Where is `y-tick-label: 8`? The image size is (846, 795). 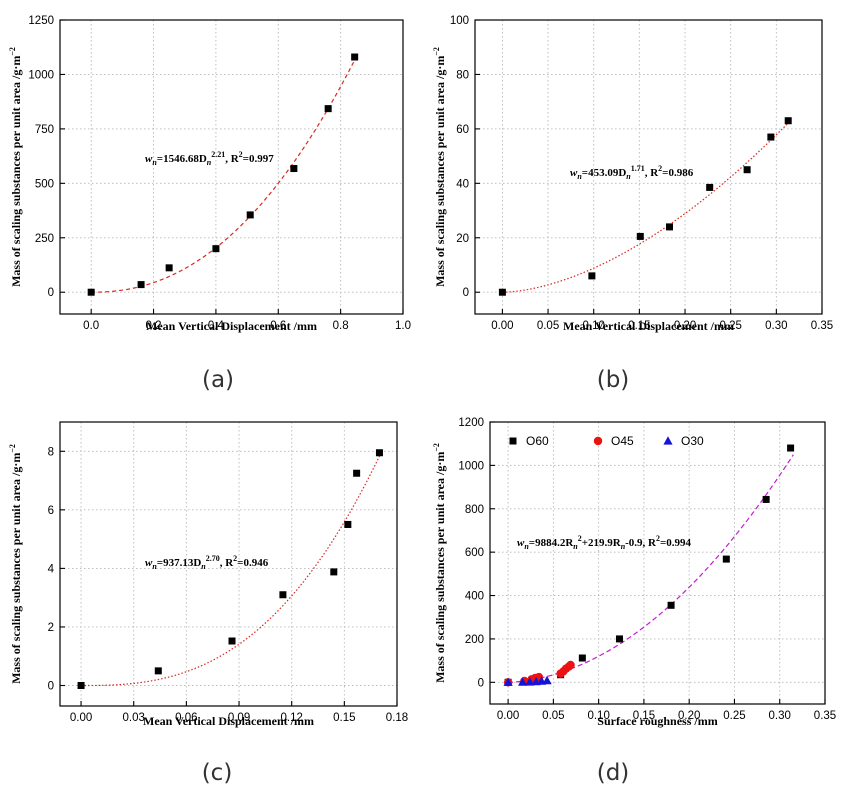 y-tick-label: 8 is located at coordinates (51, 452).